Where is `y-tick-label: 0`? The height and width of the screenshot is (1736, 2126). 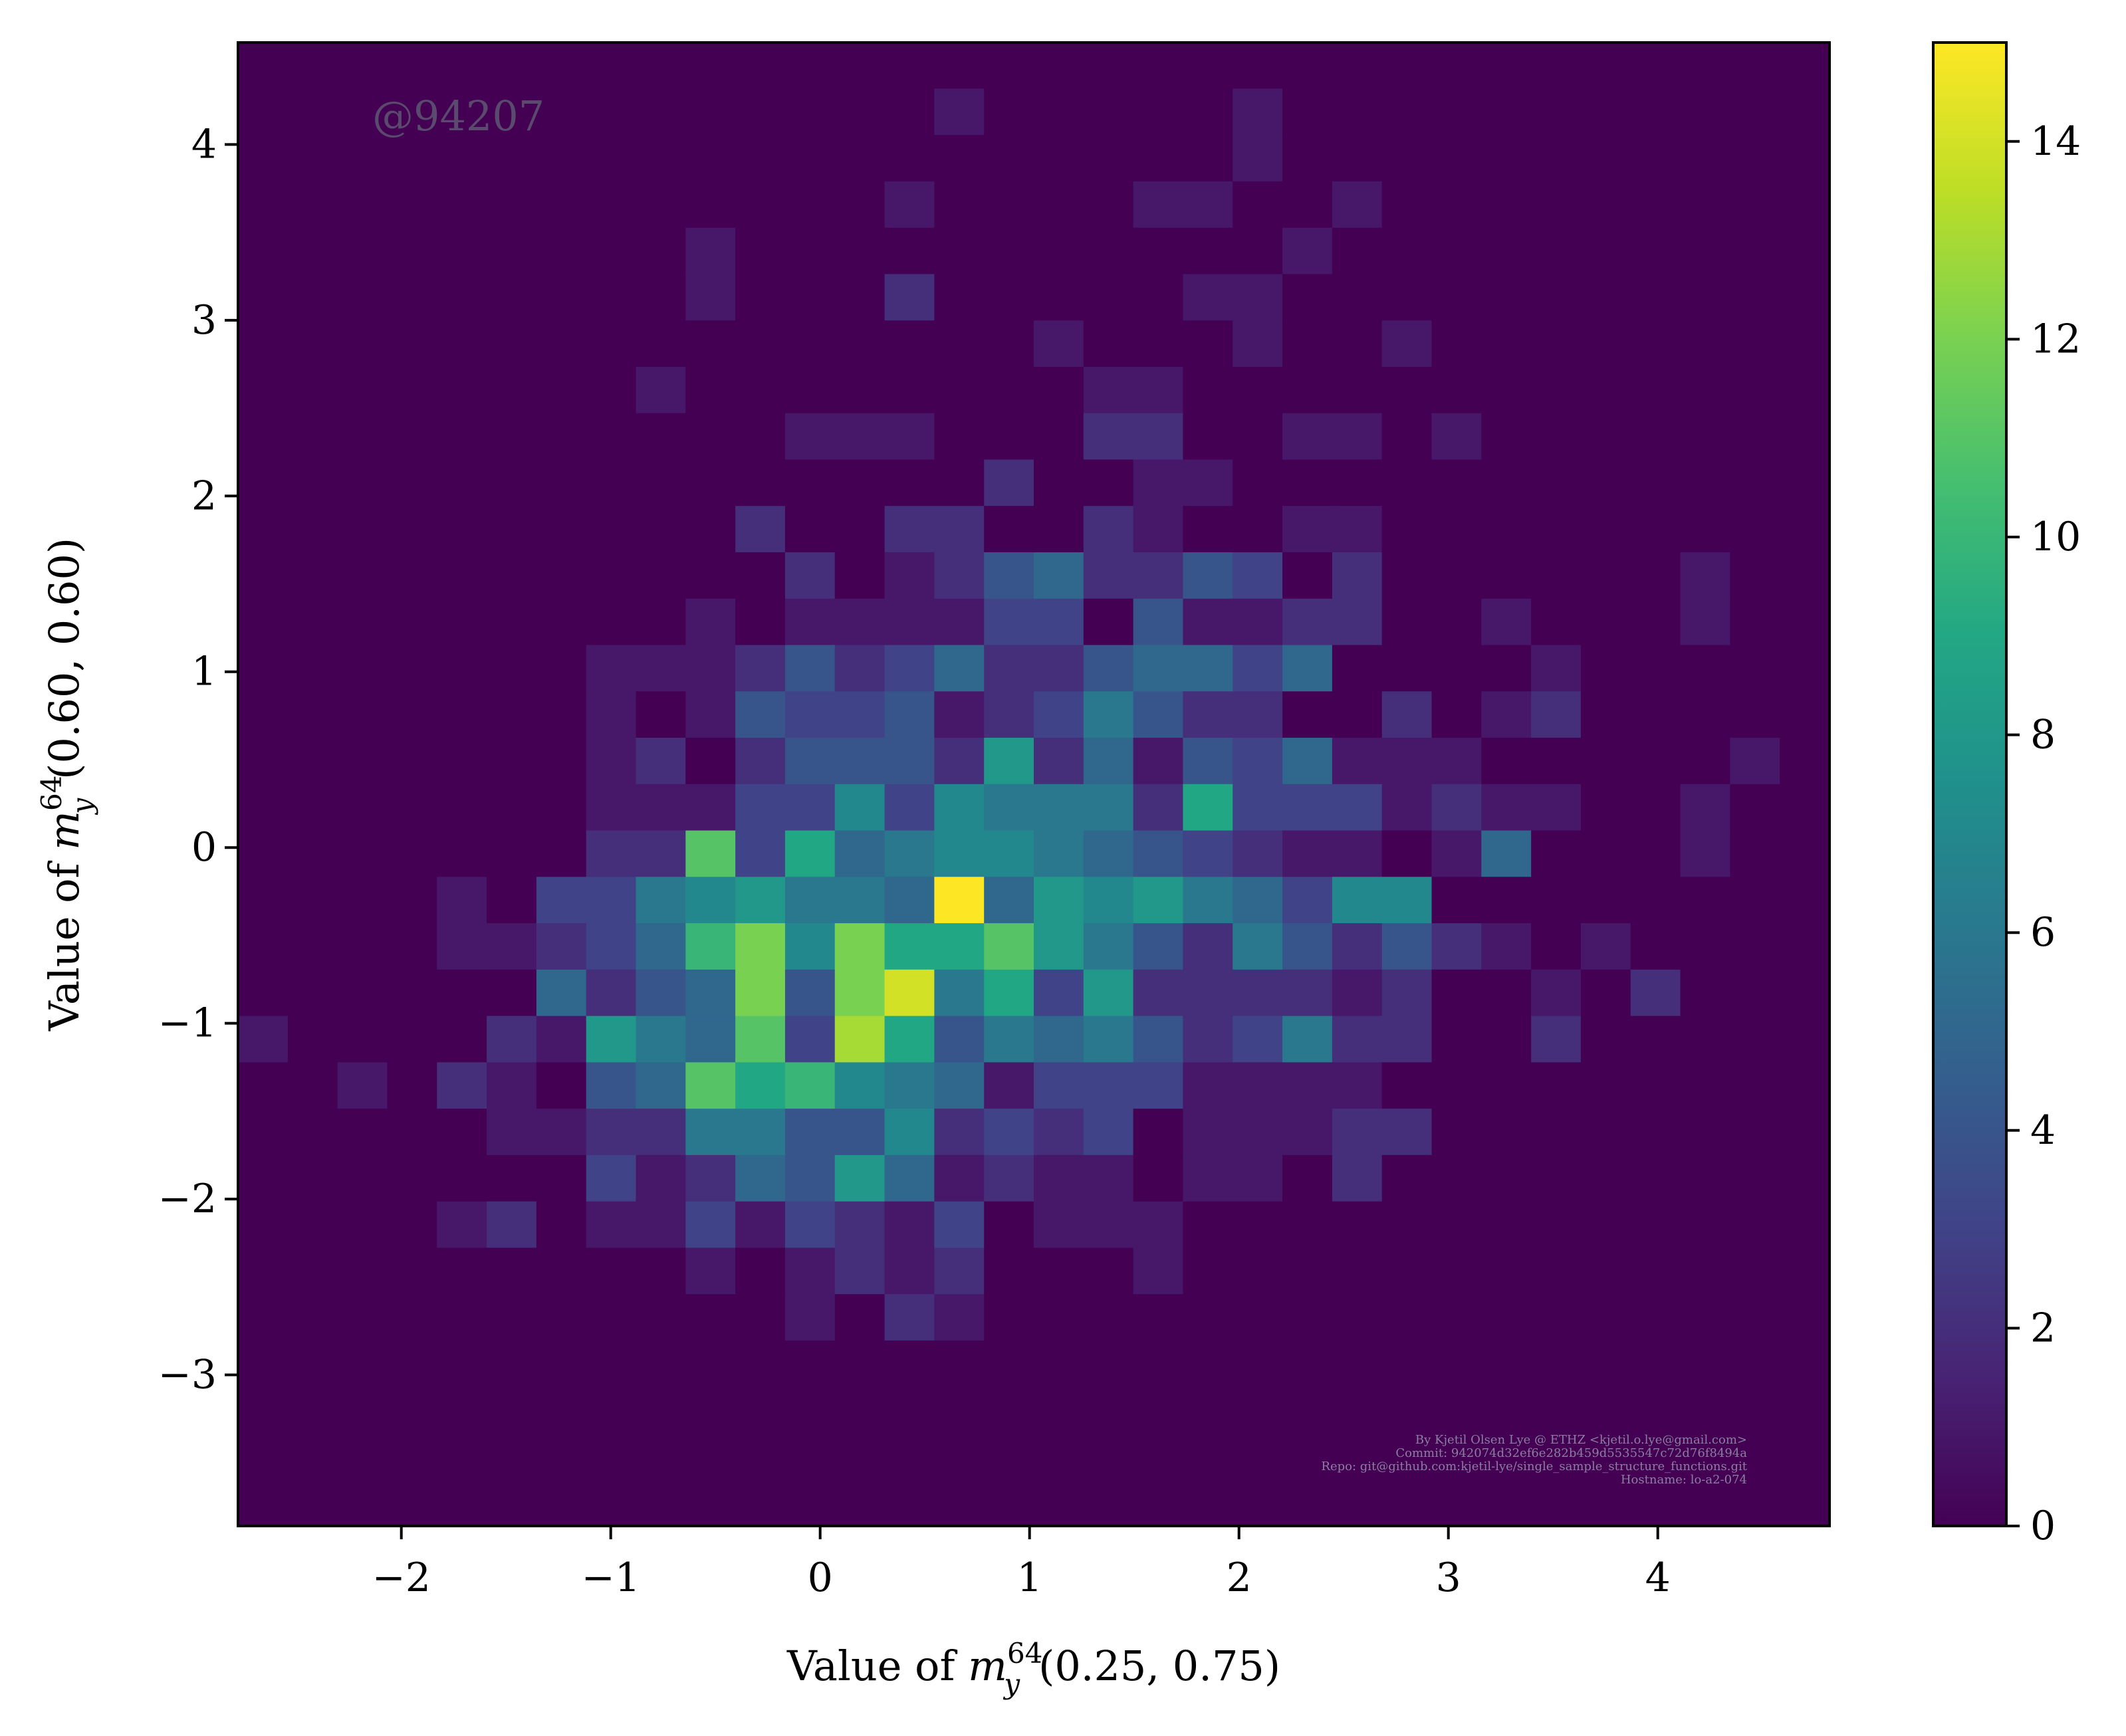 y-tick-label: 0 is located at coordinates (204, 847).